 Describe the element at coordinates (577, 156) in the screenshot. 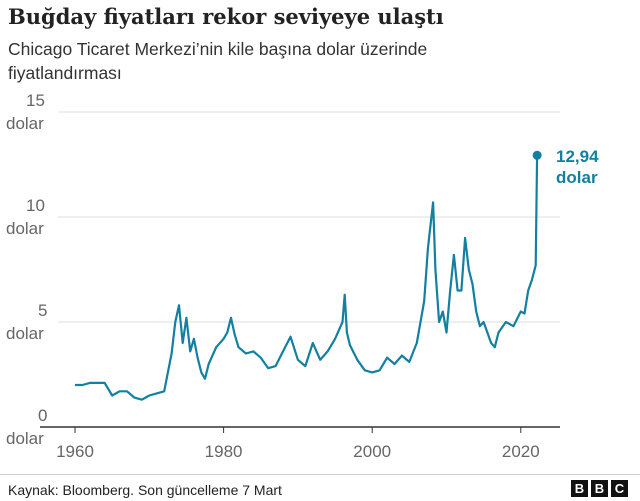

I see `last-value: 12,94` at that location.